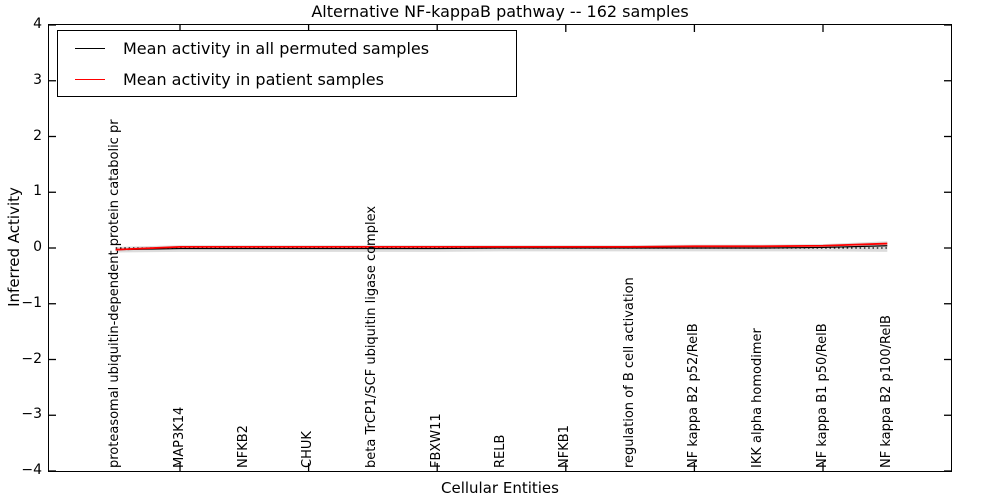 The width and height of the screenshot is (1000, 500). What do you see at coordinates (436, 440) in the screenshot?
I see `x-category-label: FBXW11` at bounding box center [436, 440].